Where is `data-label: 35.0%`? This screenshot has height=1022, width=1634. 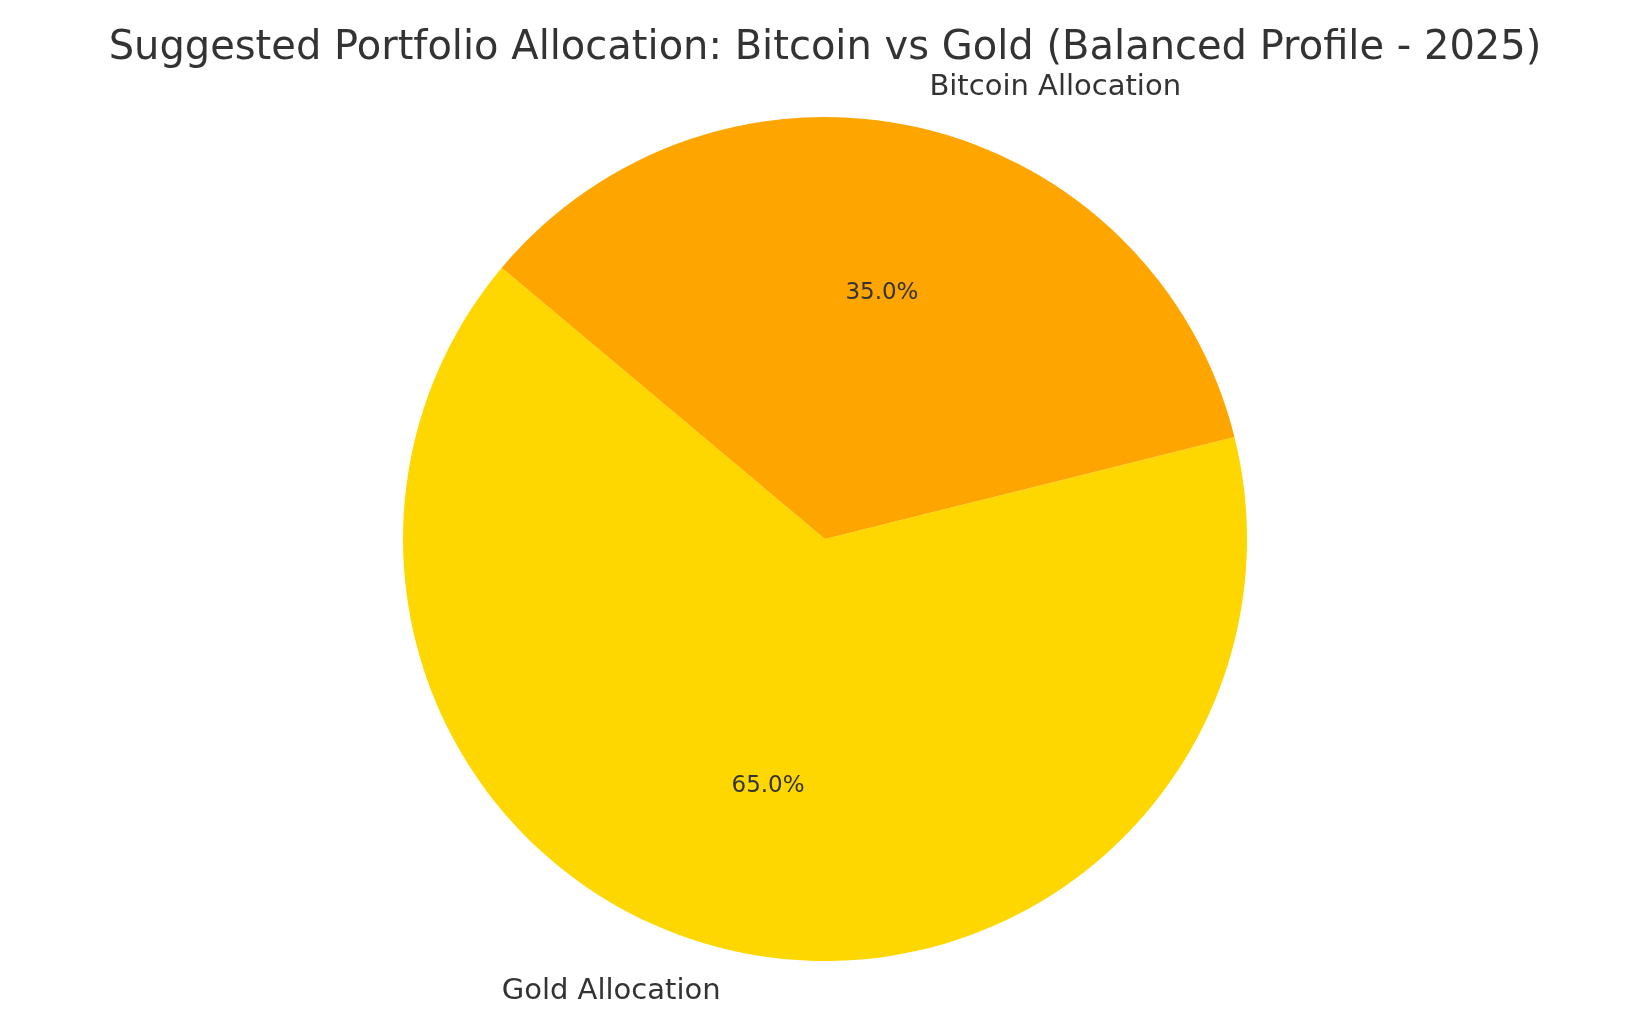
data-label: 35.0% is located at coordinates (882, 290).